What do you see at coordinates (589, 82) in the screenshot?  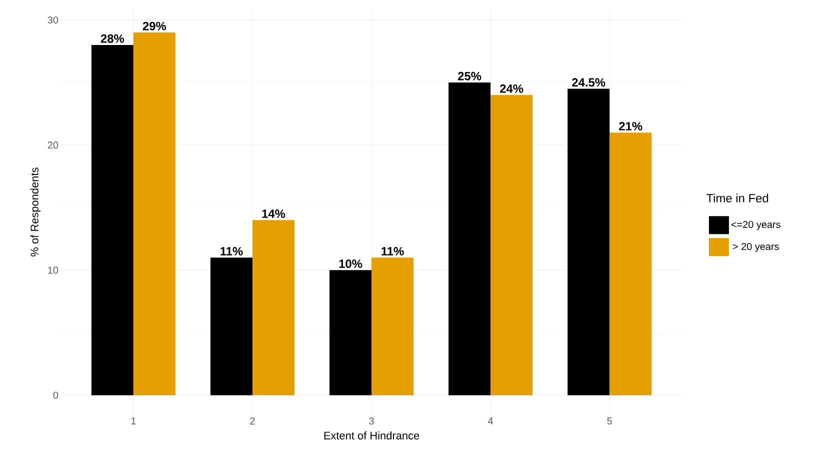 I see `data-label: 24.5%` at bounding box center [589, 82].